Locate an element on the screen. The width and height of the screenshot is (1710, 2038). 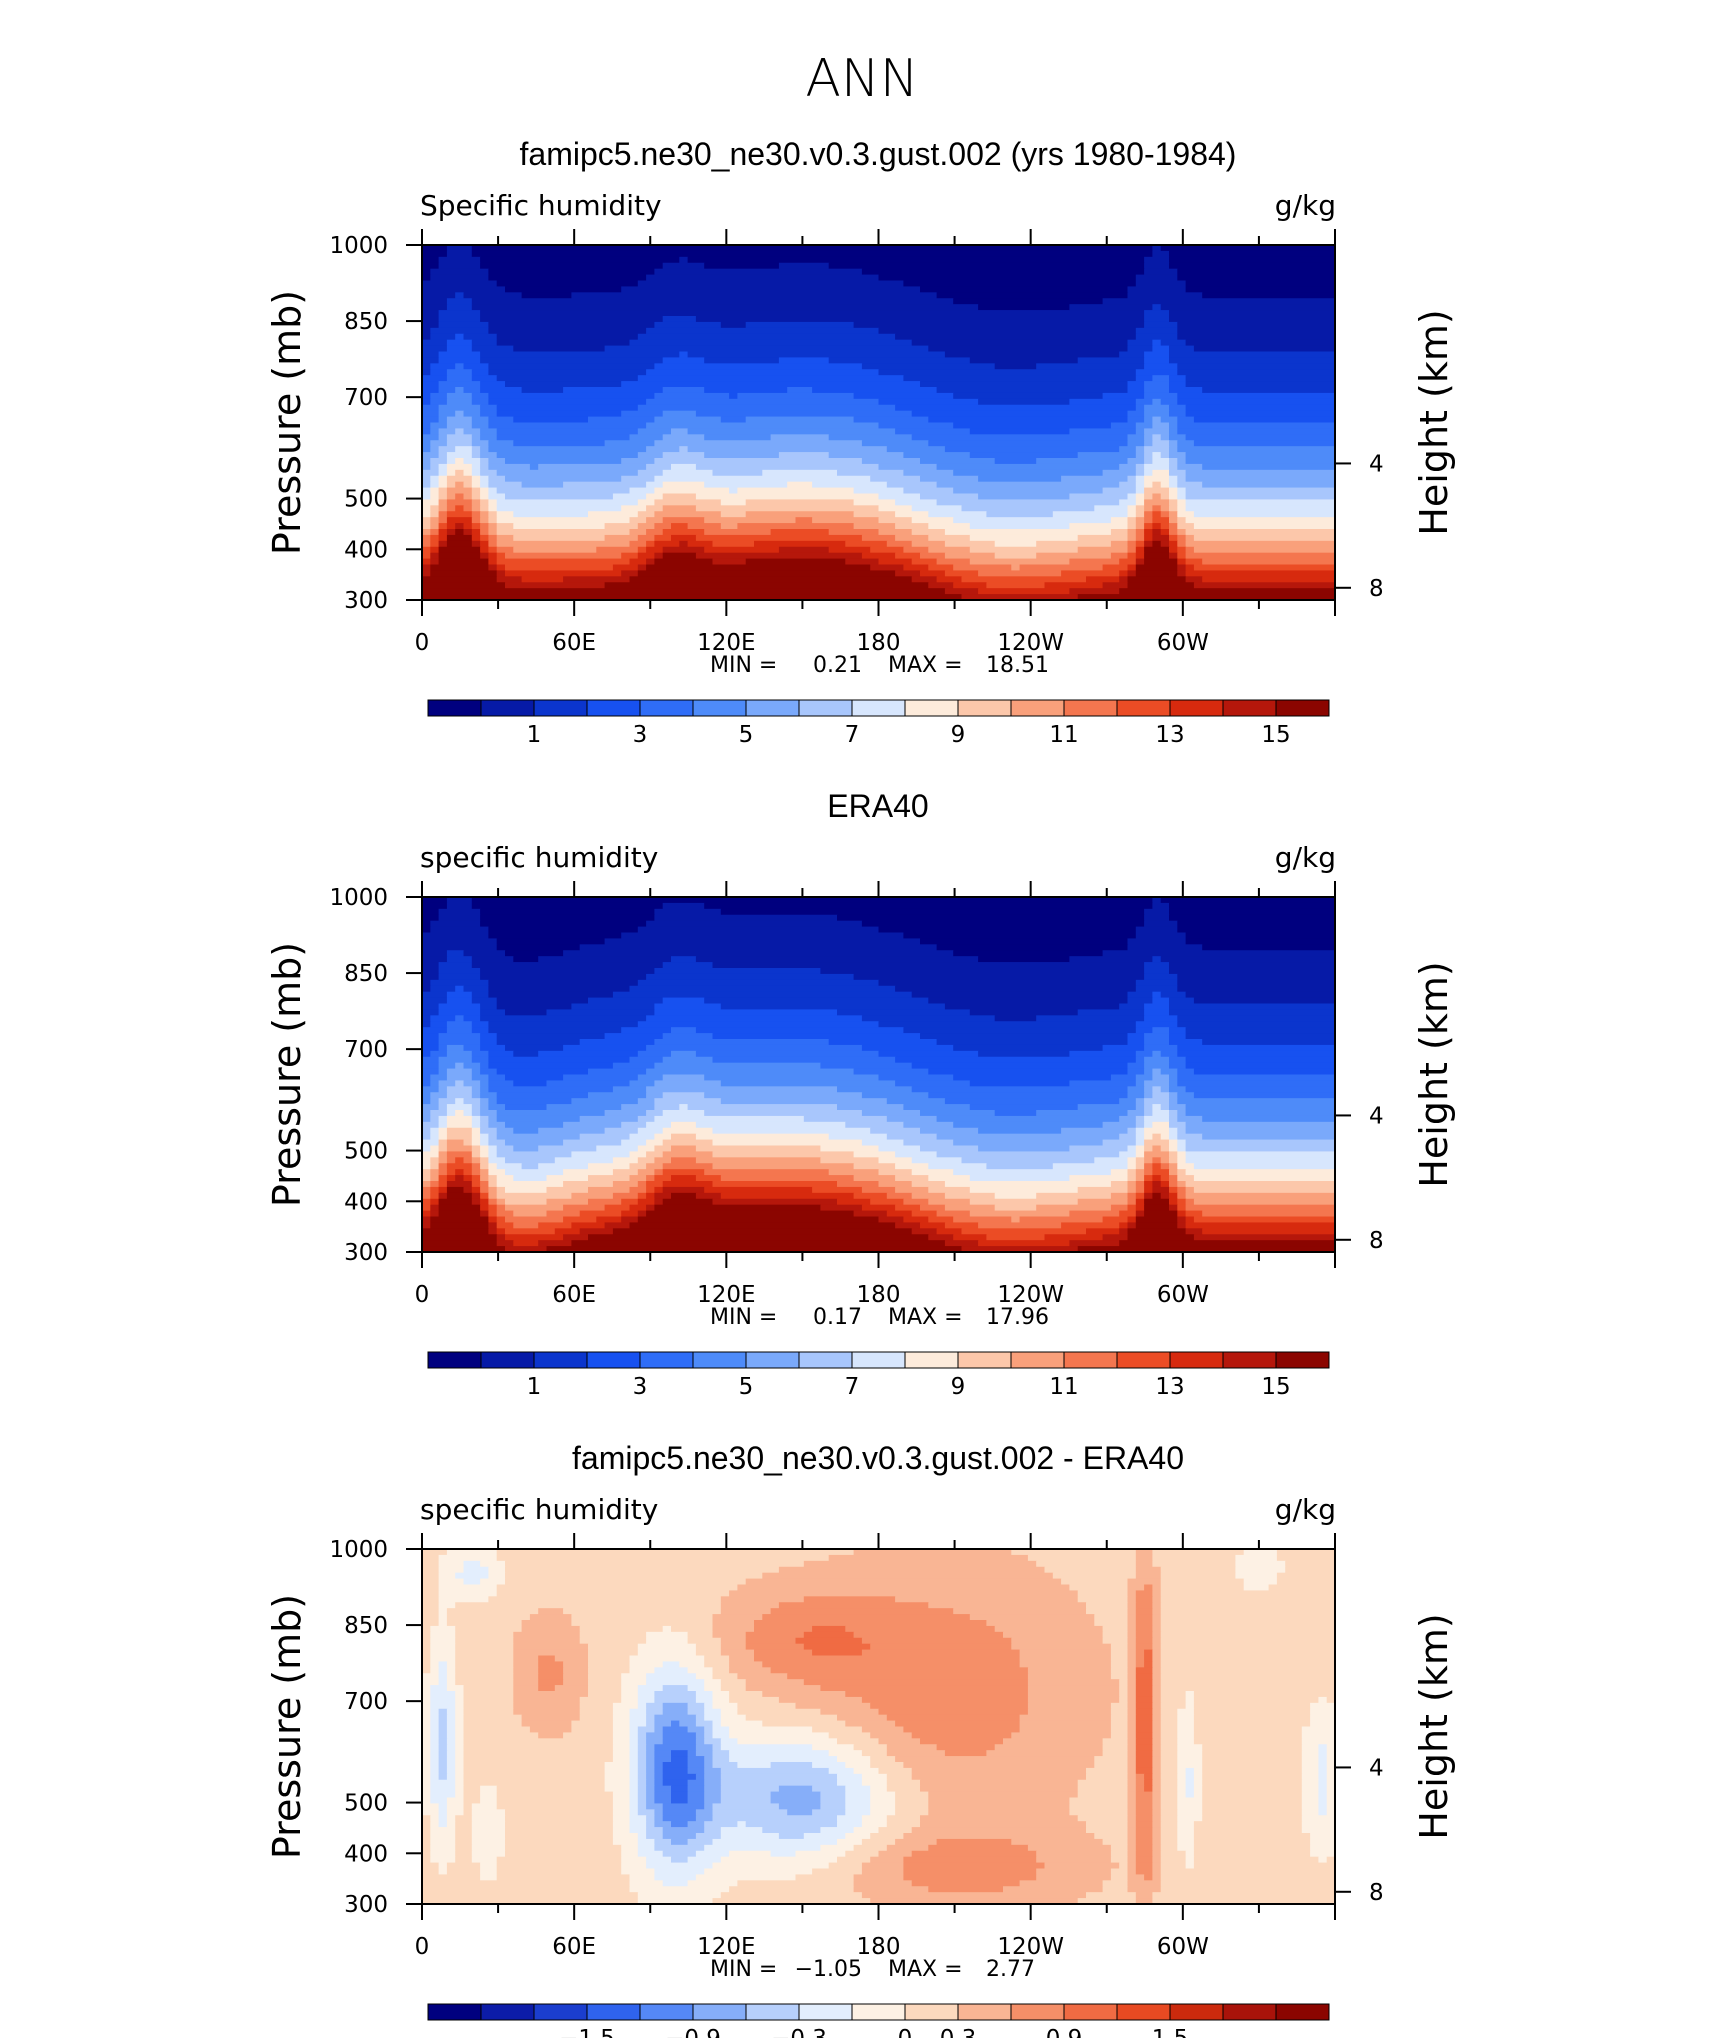
panel-title: famipc5.ne30_ne30.v0.3.gust.002 - ERA40 is located at coordinates (878, 1458).